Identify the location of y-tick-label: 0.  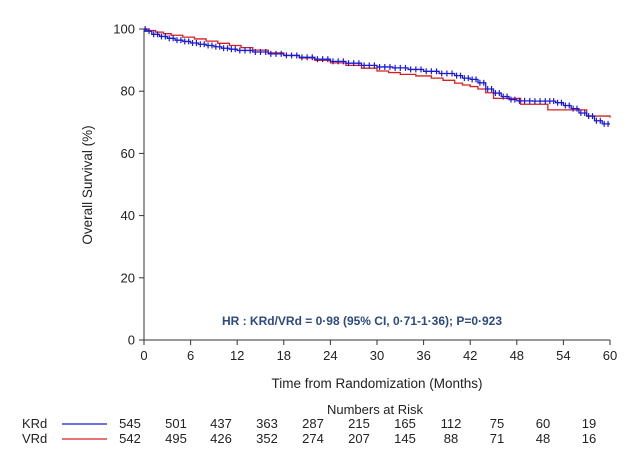
(131, 340).